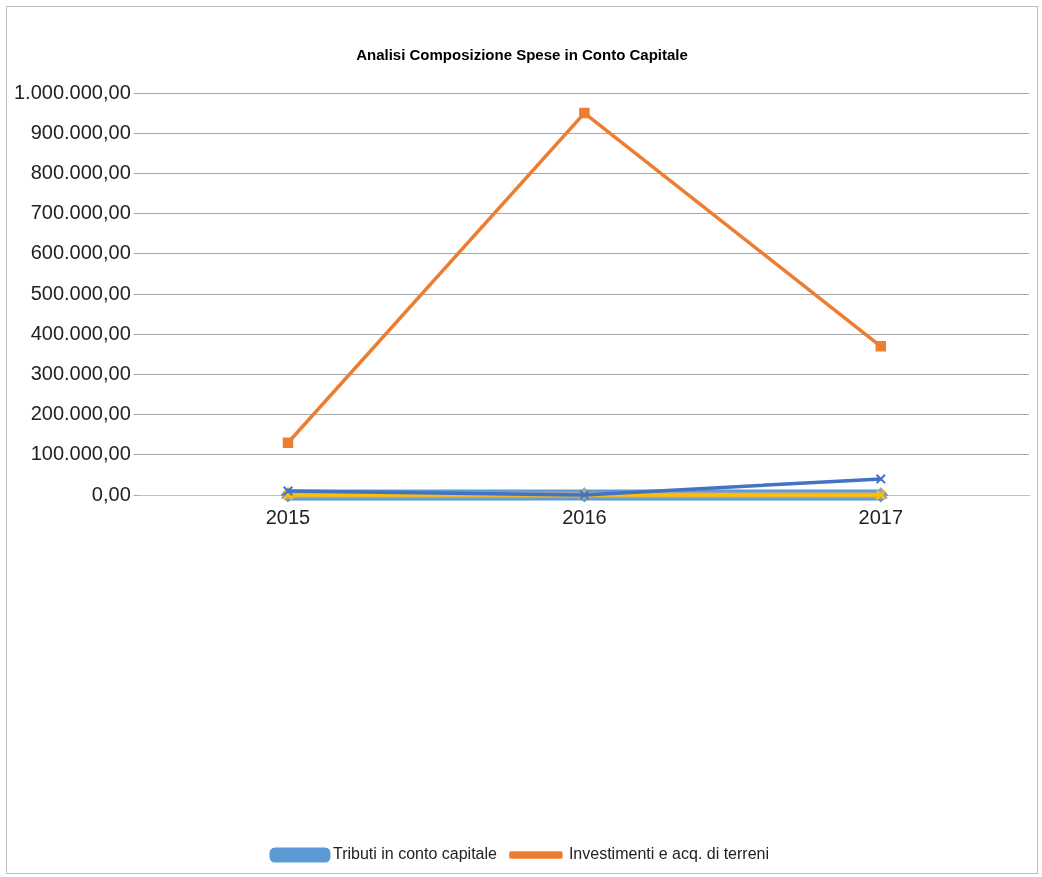 The width and height of the screenshot is (1042, 877). Describe the element at coordinates (80, 332) in the screenshot. I see `y-tick-label: 400.000,00` at that location.